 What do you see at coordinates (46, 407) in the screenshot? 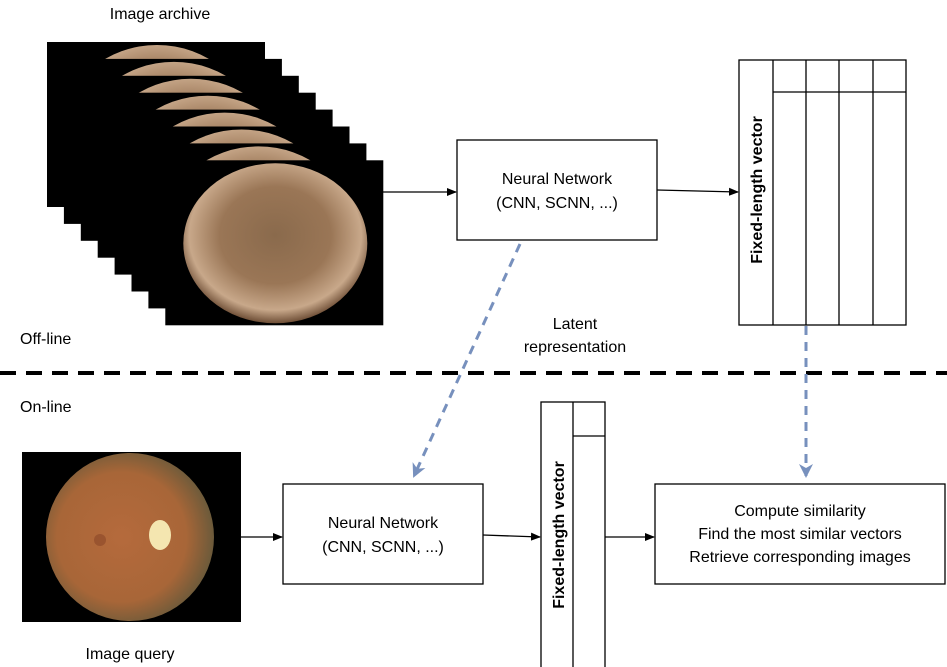
I see `online-label: On-line` at bounding box center [46, 407].